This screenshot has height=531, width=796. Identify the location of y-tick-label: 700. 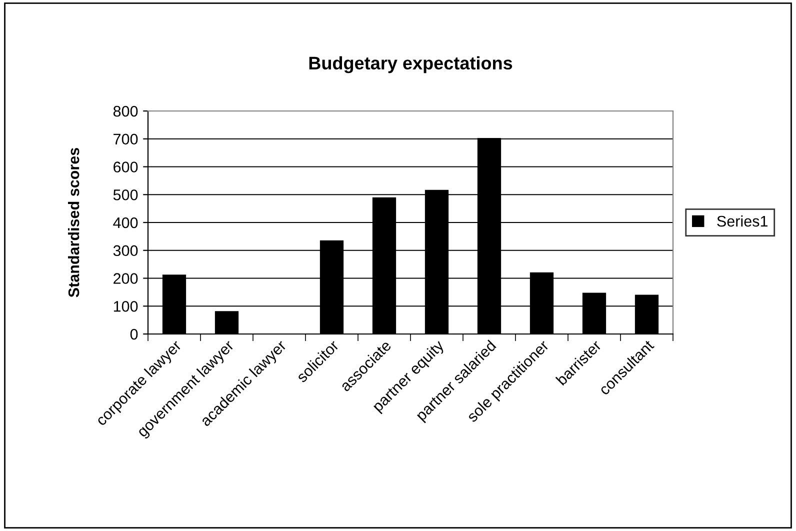
(126, 139).